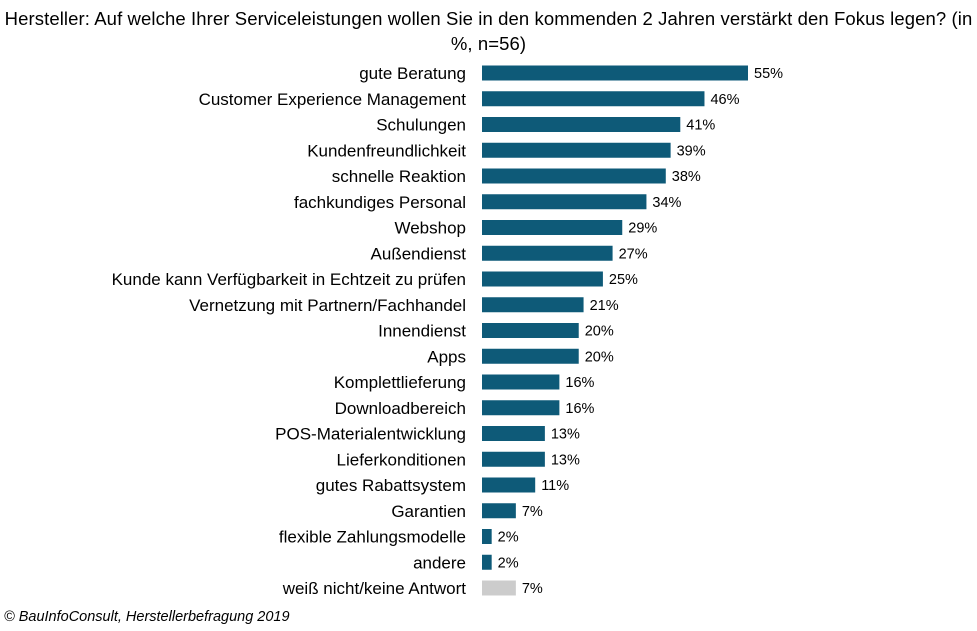  What do you see at coordinates (421, 125) in the screenshot?
I see `category-label: Schulungen` at bounding box center [421, 125].